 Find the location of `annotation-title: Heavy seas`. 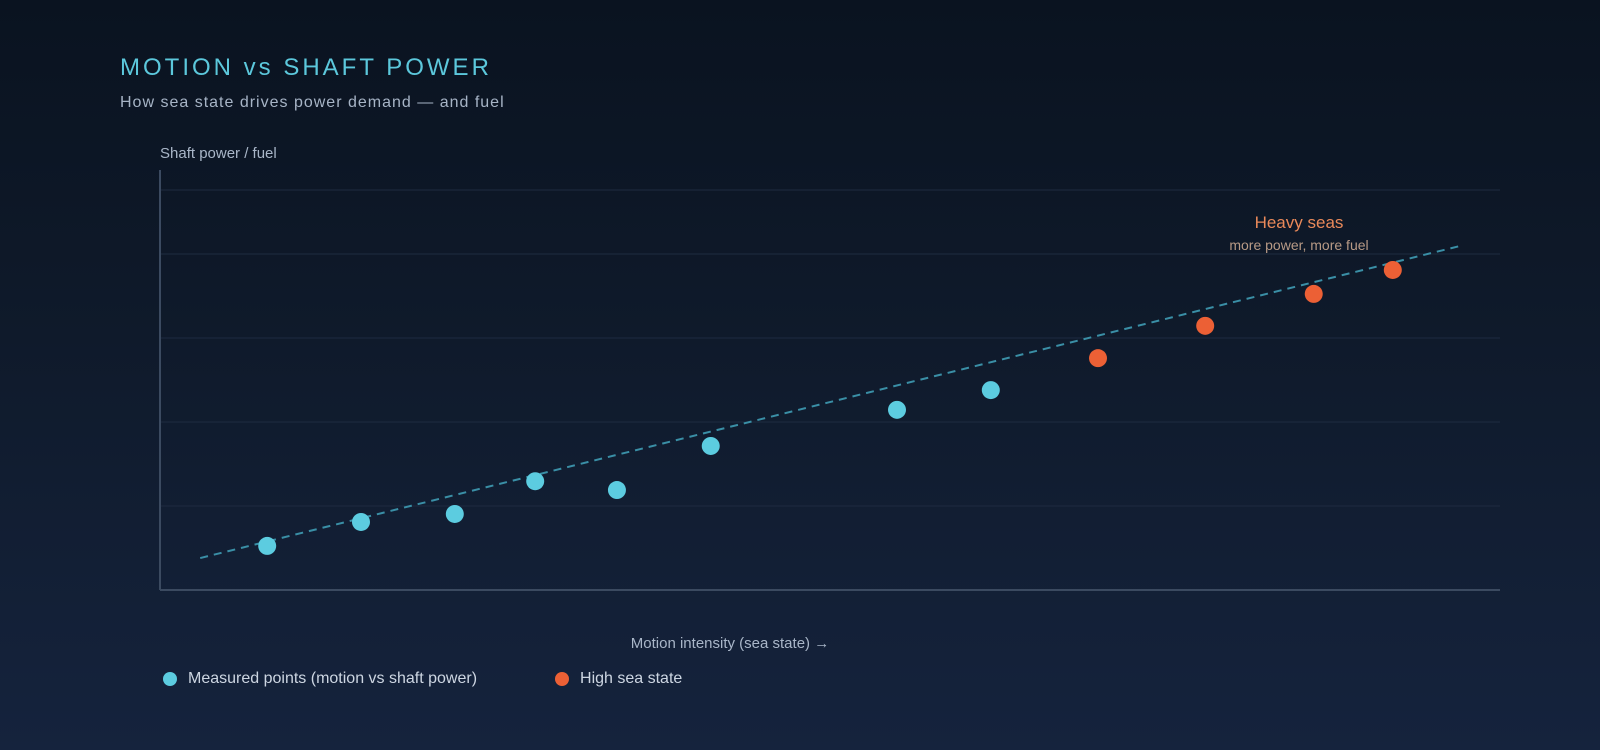

annotation-title: Heavy seas is located at coordinates (1299, 222).